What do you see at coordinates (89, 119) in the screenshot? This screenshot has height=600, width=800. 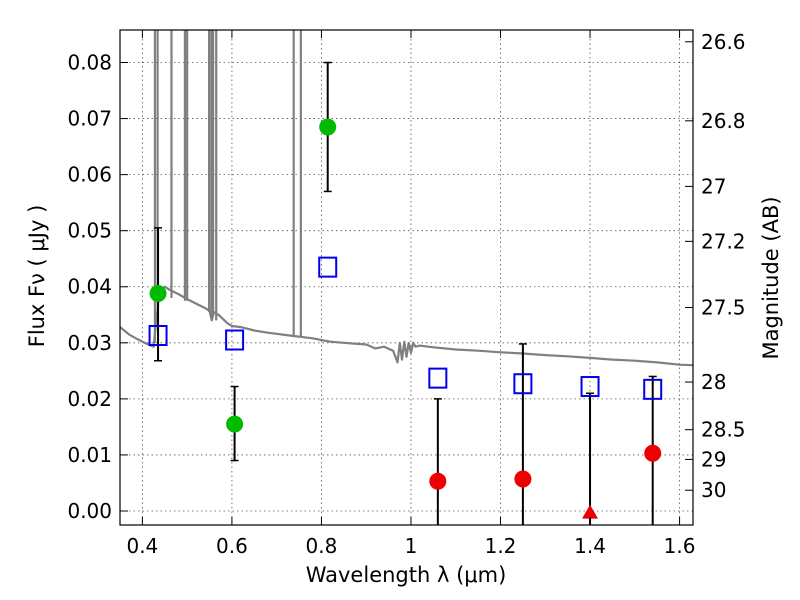 I see `y-tick-label: 0.07` at bounding box center [89, 119].